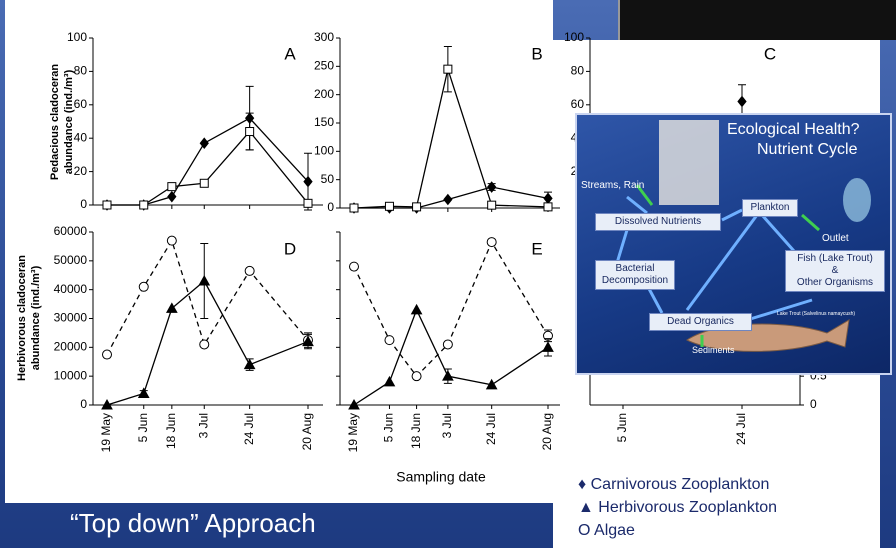 This screenshot has width=896, height=548. I want to click on y-tick-label: 30000, so click(71, 318).